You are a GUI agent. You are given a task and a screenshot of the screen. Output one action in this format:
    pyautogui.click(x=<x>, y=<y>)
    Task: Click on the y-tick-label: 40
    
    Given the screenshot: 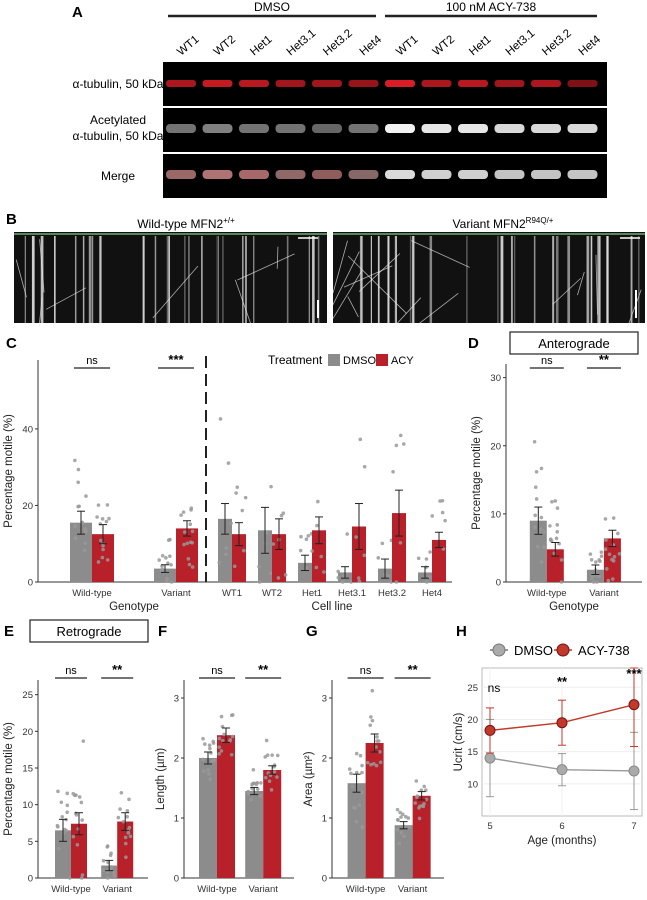 What is the action you would take?
    pyautogui.click(x=27, y=429)
    